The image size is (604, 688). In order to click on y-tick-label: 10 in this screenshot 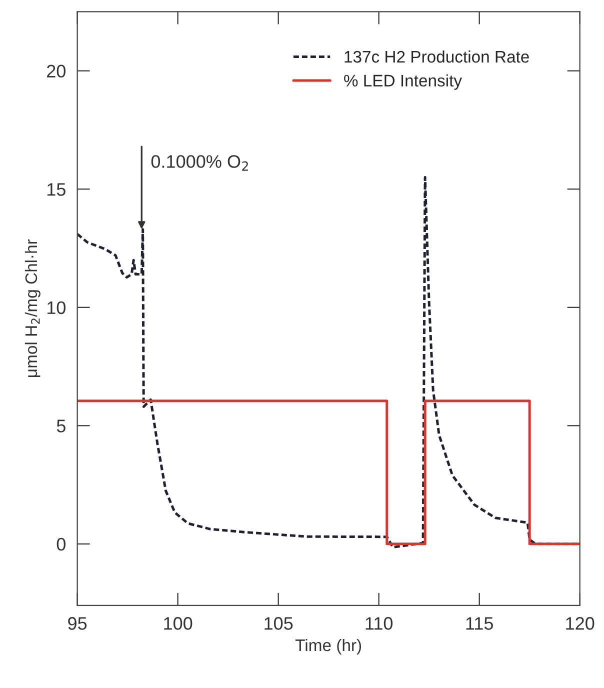, I will do `click(56, 307)`.